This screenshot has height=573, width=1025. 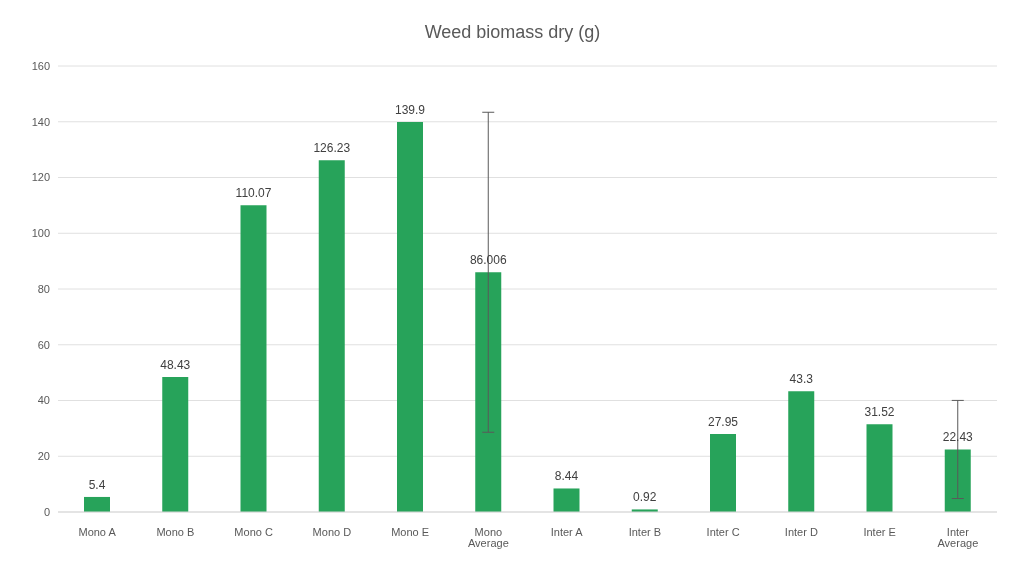 What do you see at coordinates (43, 456) in the screenshot?
I see `y-tick-label: 20` at bounding box center [43, 456].